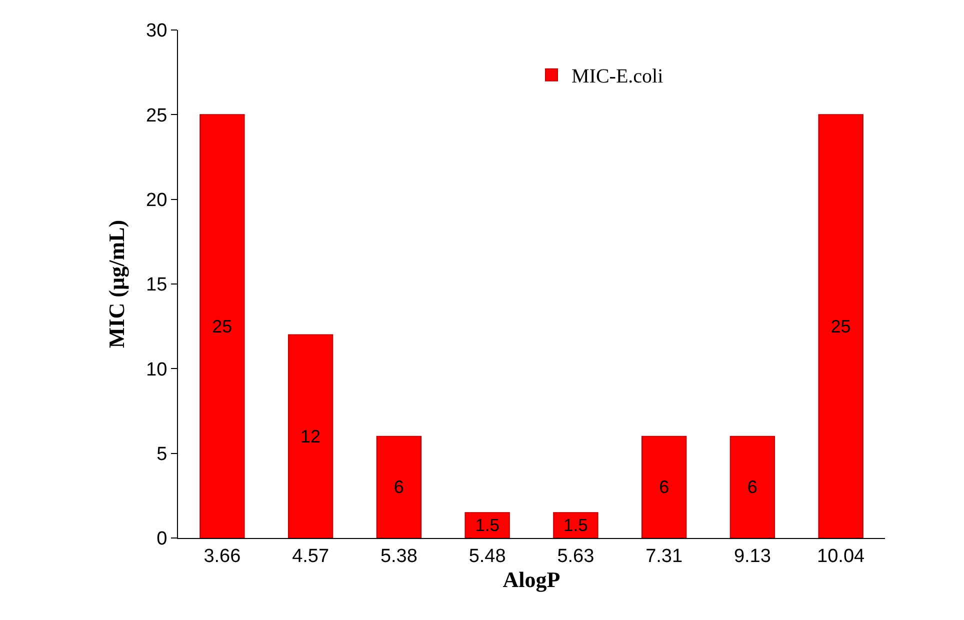 The width and height of the screenshot is (964, 620). I want to click on y-tick-label: 0, so click(162, 539).